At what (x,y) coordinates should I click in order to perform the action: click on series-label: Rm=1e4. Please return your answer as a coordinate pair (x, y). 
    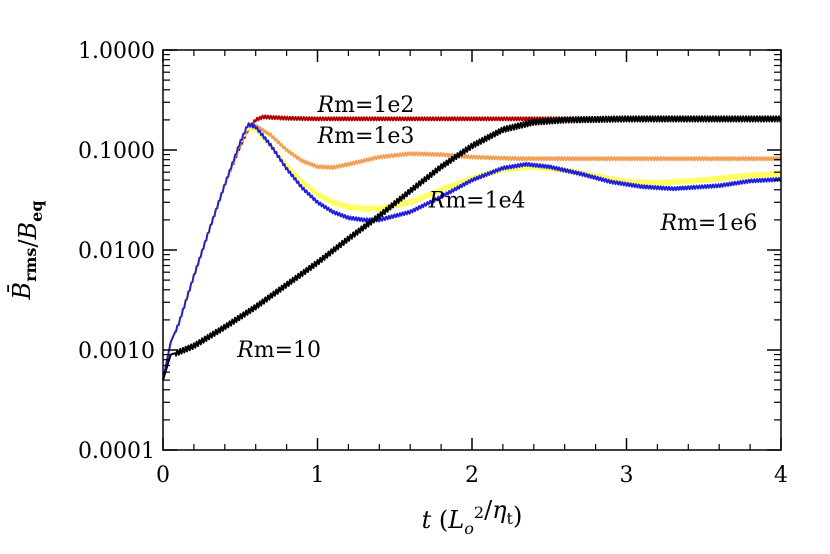
    Looking at the image, I should click on (477, 201).